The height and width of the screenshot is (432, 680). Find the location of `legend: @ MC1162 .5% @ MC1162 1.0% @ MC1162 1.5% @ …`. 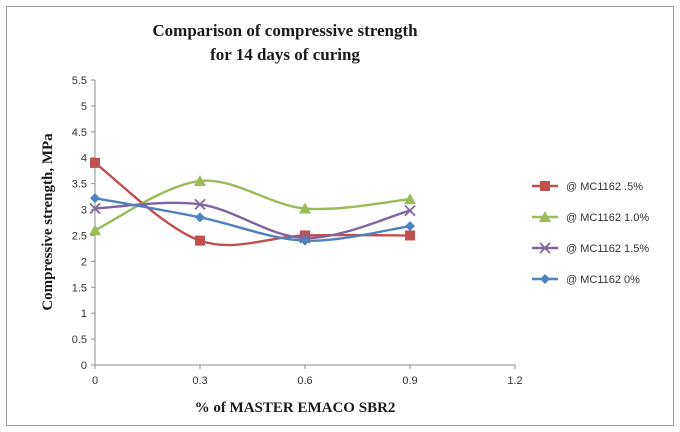

legend: @ MC1162 .5% @ MC1162 1.0% @ MC1162 1.5% @ … is located at coordinates (590, 233).